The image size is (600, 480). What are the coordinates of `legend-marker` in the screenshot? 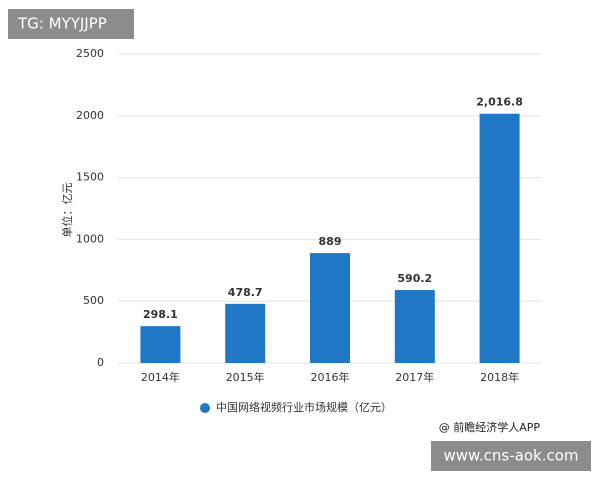 It's located at (205, 408).